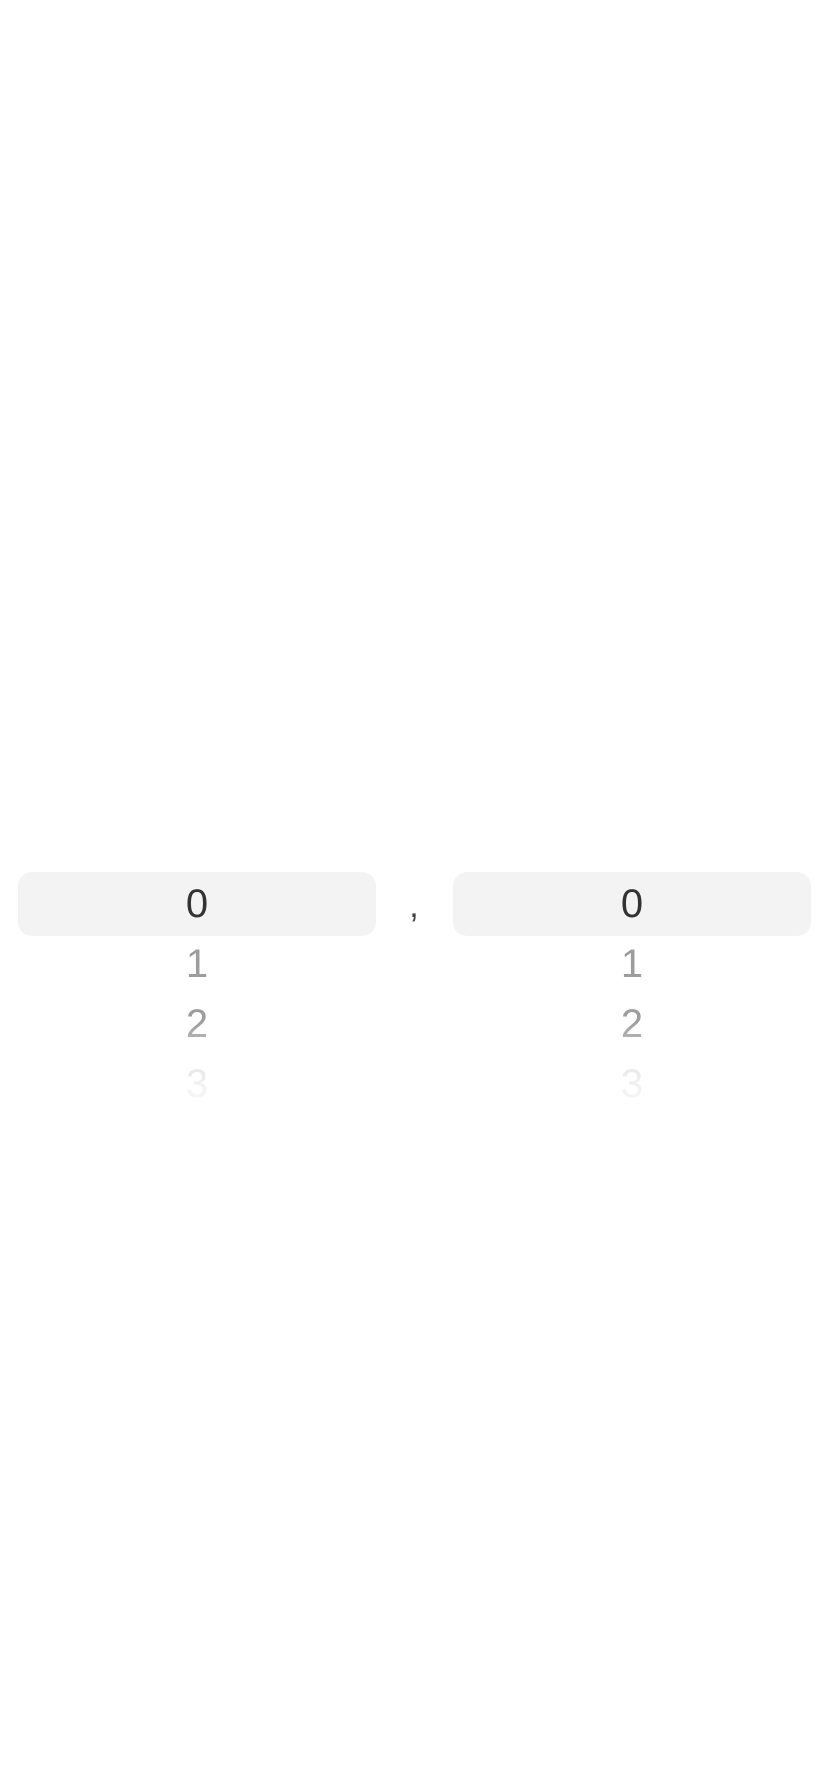 The image size is (828, 1792). What do you see at coordinates (197, 992) in the screenshot?
I see `left-picker-wheel: 0 1 2 3` at bounding box center [197, 992].